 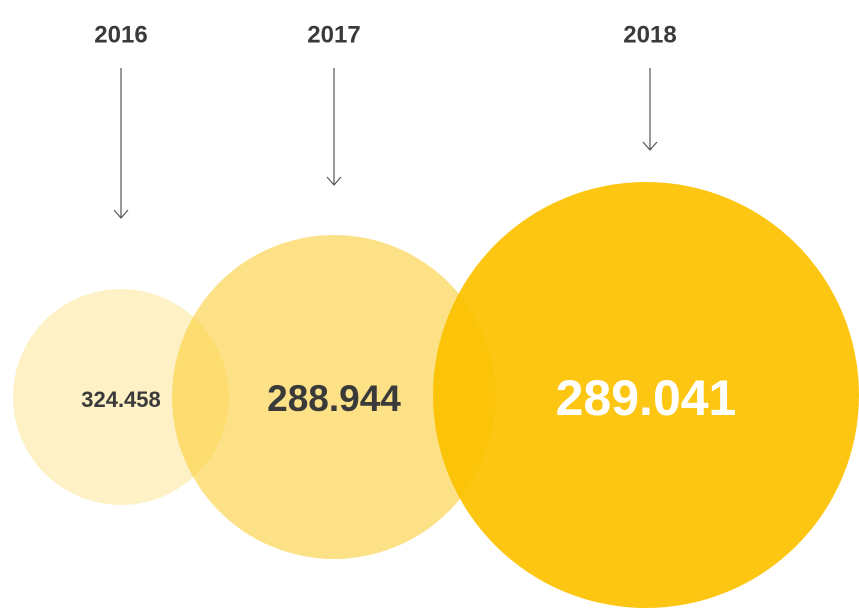 I want to click on value-label: 289.041, so click(x=646, y=398).